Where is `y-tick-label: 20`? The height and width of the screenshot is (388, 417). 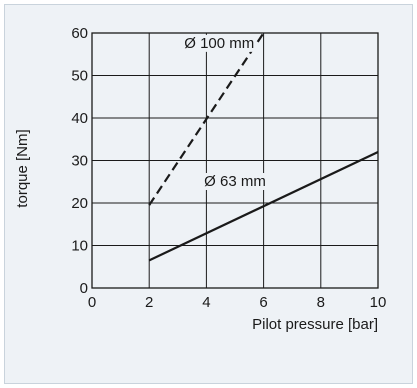
y-tick-label: 20 is located at coordinates (79, 203).